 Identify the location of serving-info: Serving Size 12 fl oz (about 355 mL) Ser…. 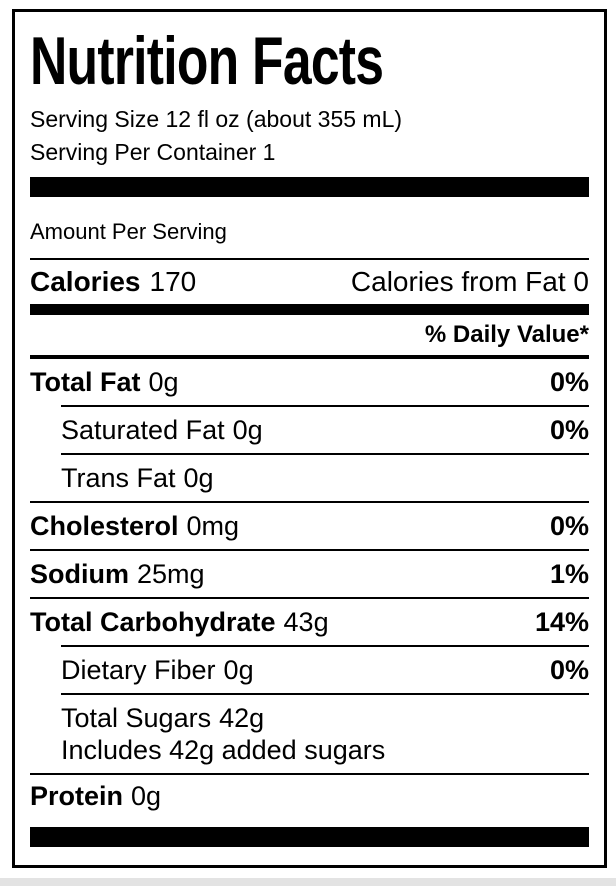
(309, 136).